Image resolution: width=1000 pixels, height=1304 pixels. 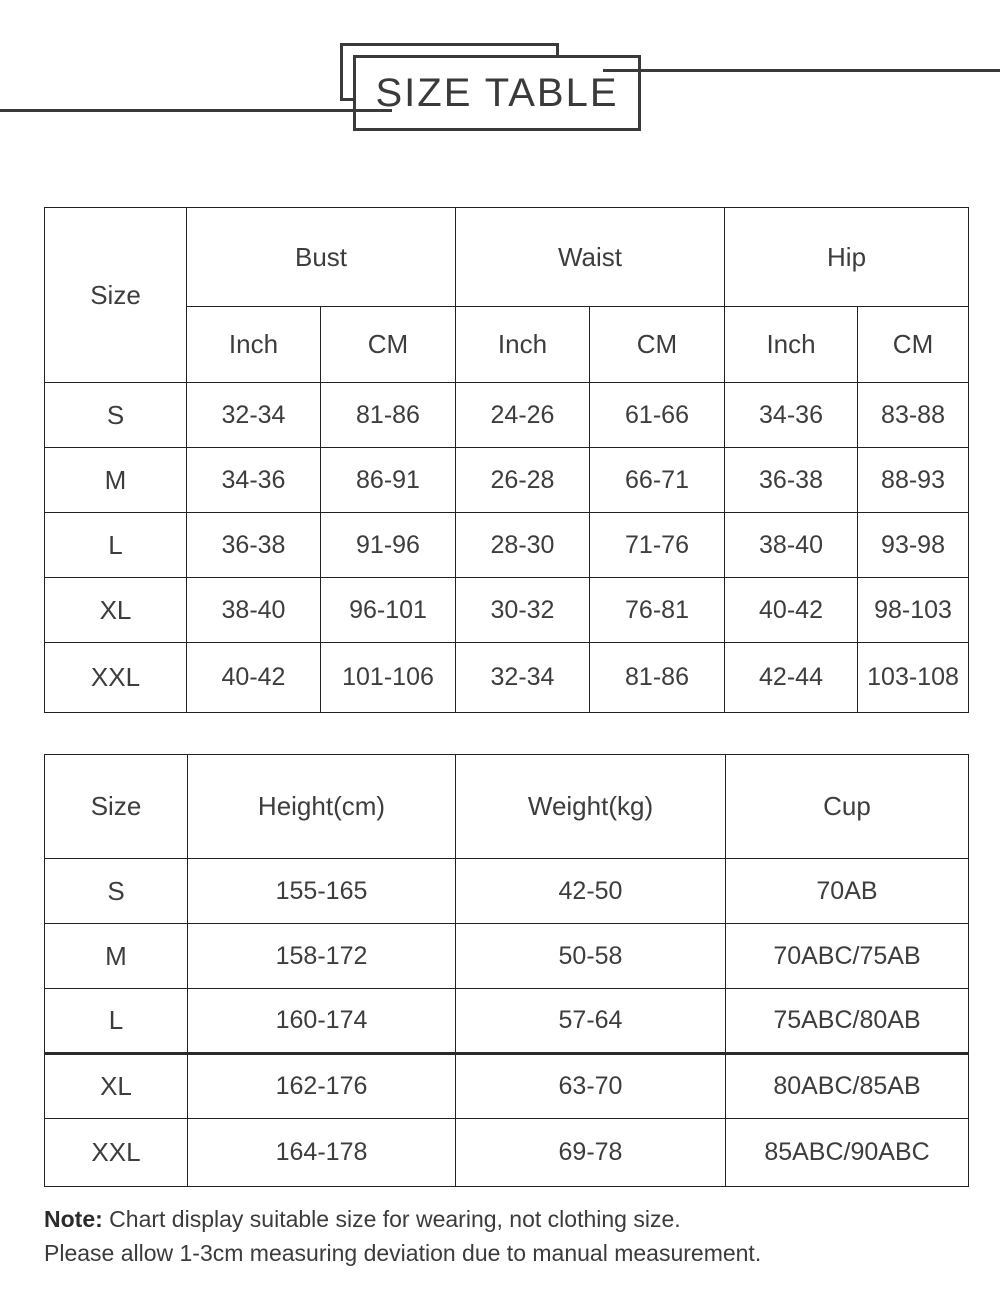 I want to click on table-row: M 158-172 50-58 70ABC/75AB, so click(x=506, y=956).